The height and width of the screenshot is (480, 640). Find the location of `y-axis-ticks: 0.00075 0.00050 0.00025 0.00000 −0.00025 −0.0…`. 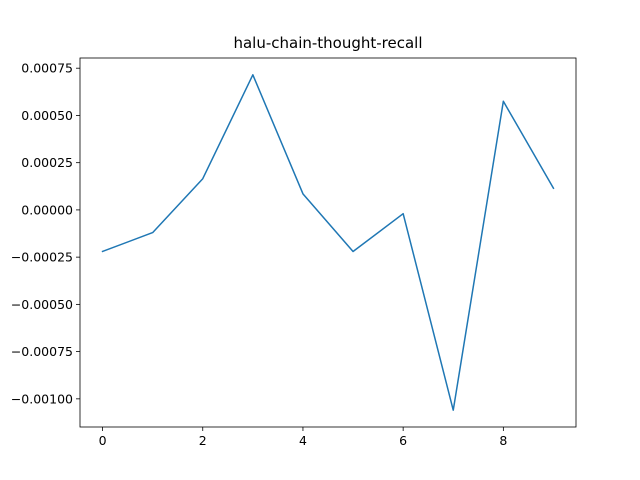

y-axis-ticks: 0.00075 0.00050 0.00025 0.00000 −0.00025 −0.0… is located at coordinates (45, 233).